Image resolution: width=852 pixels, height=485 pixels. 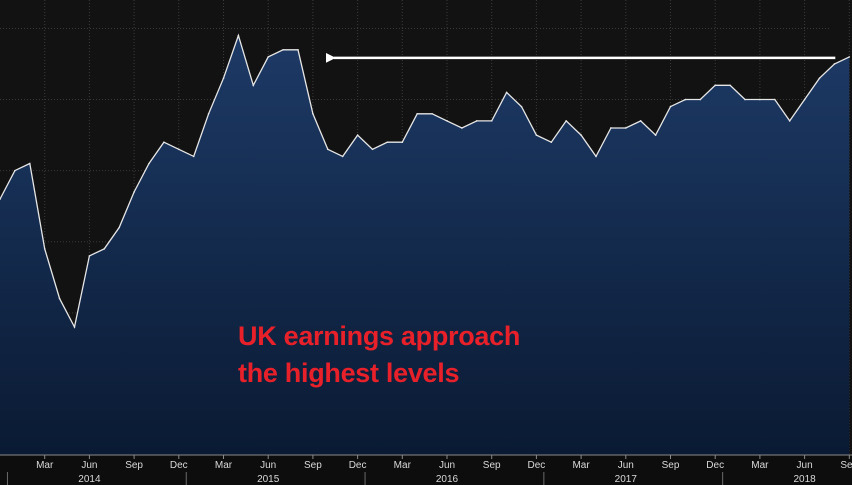 I want to click on x-year-label: 2018, so click(x=804, y=479).